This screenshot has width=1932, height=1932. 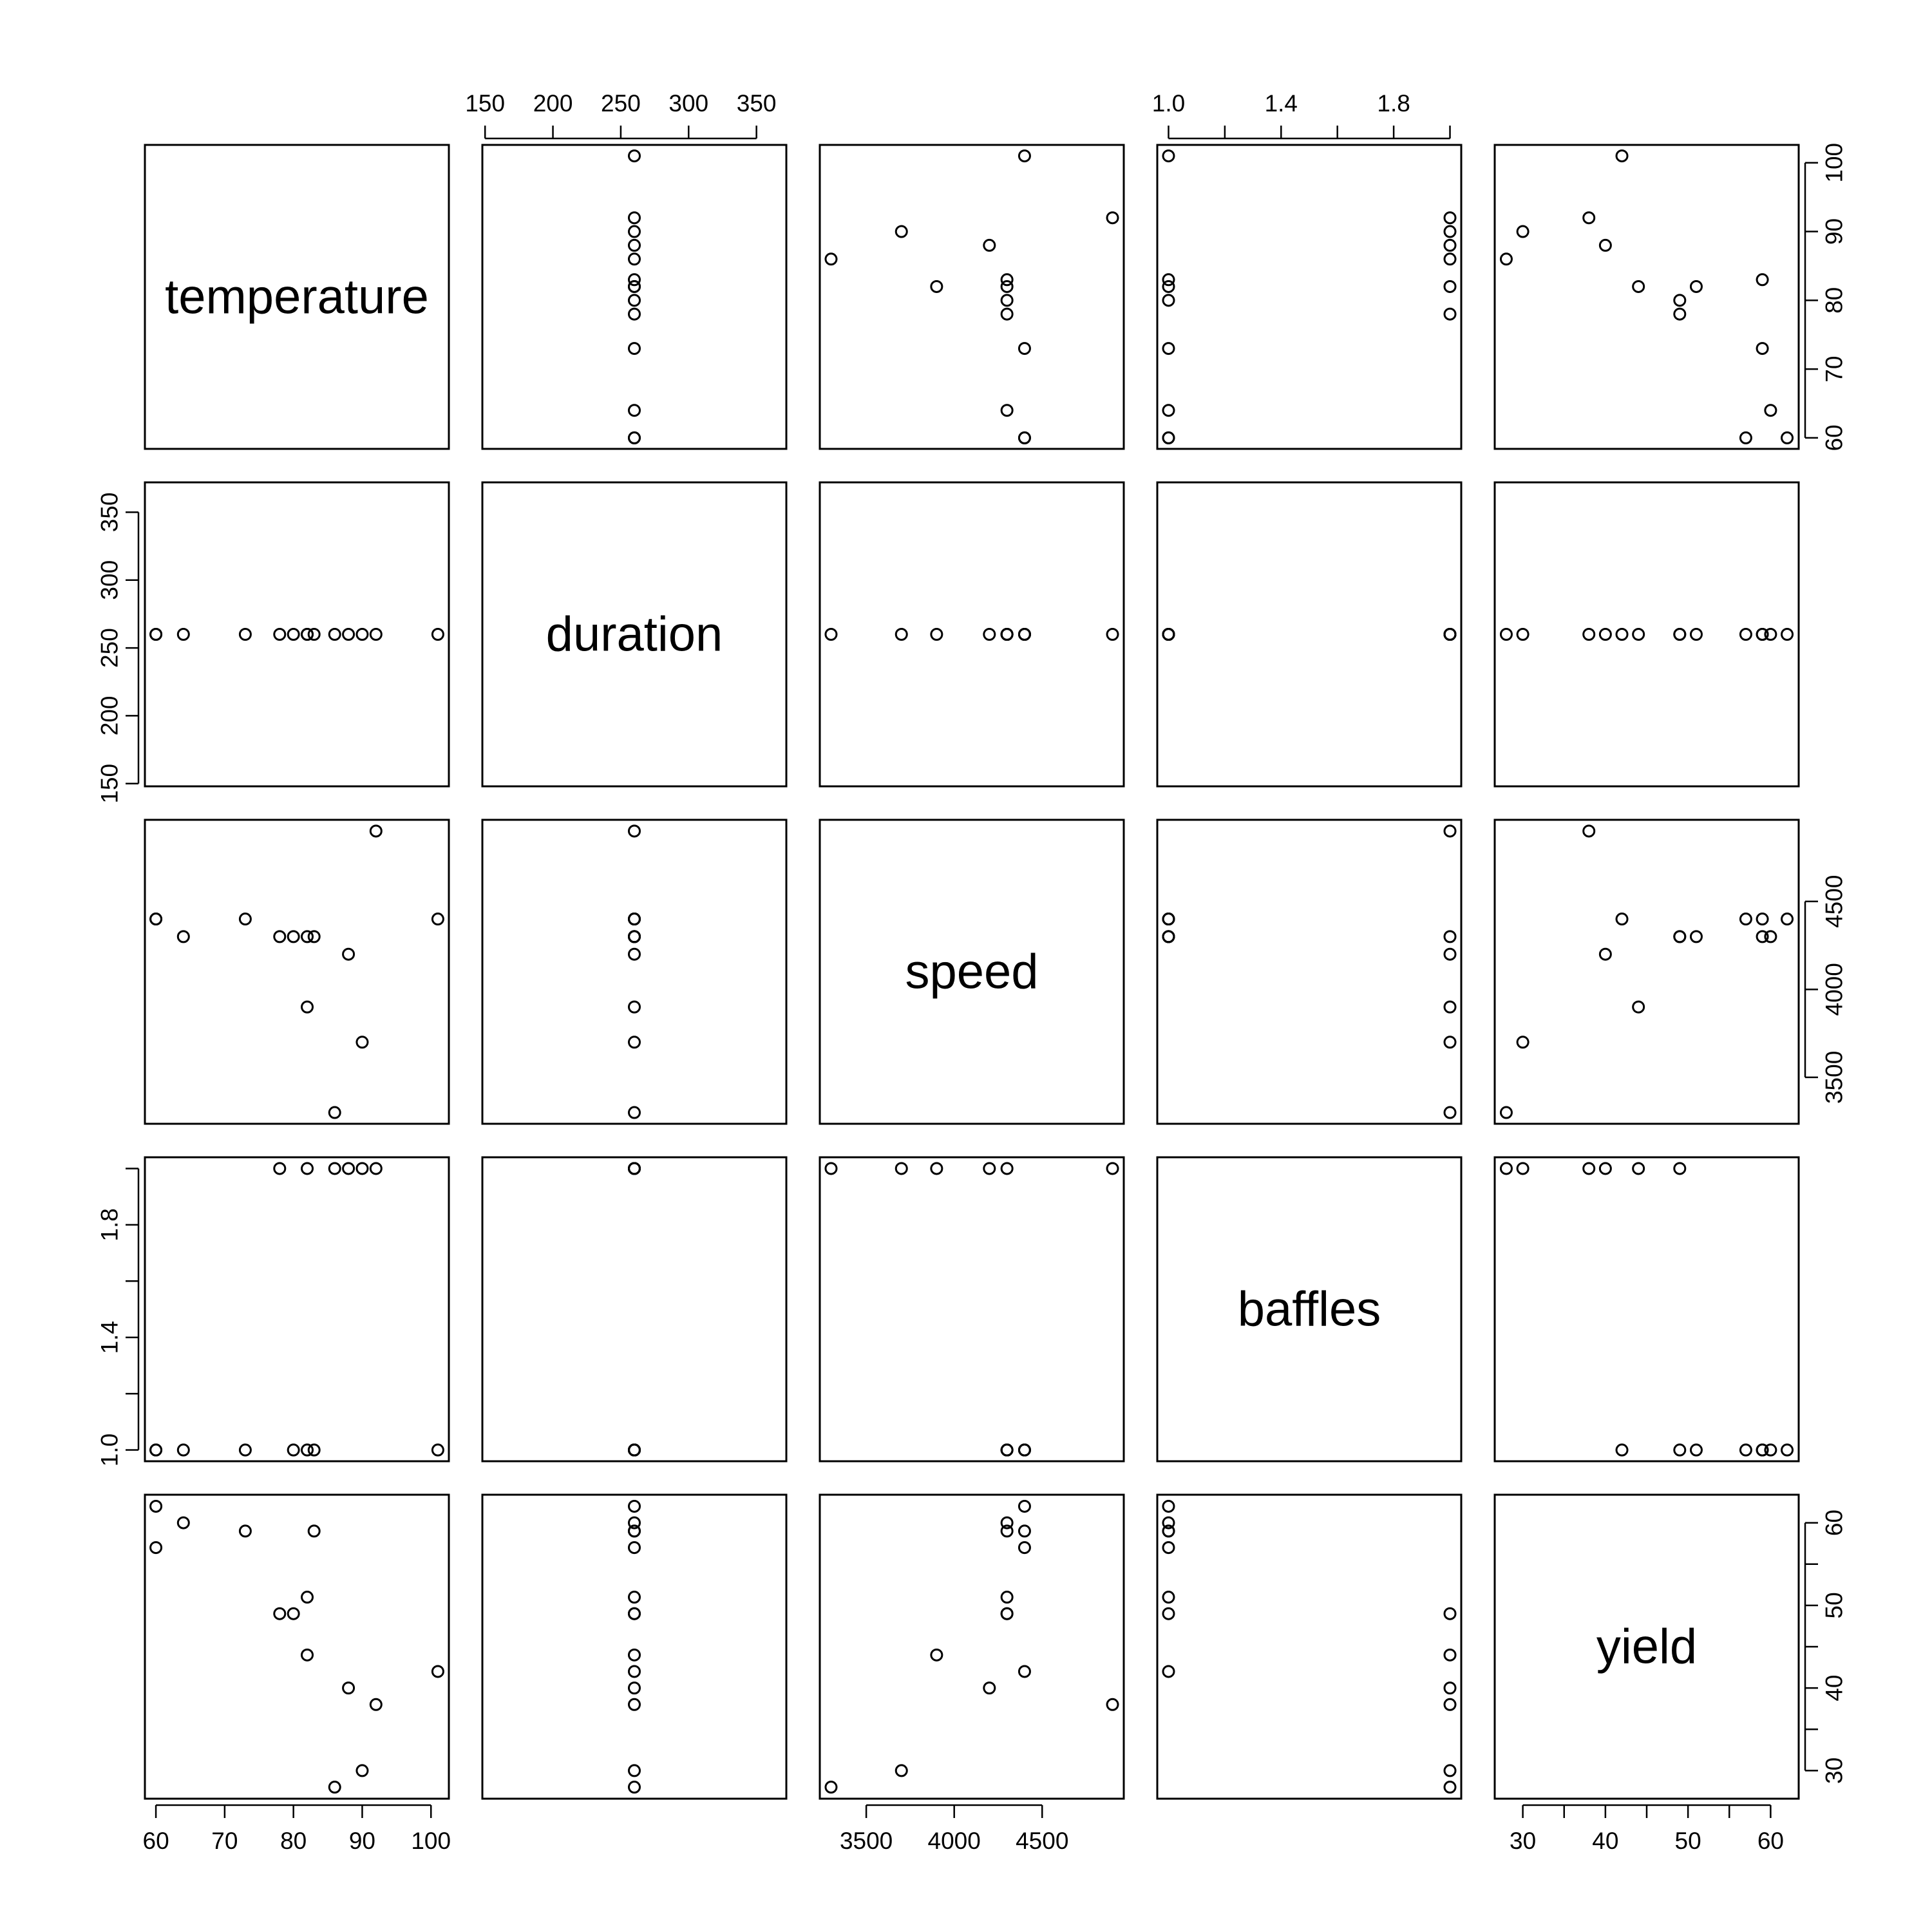 What do you see at coordinates (972, 1309) in the screenshot?
I see `panel-baffles-vs-speed` at bounding box center [972, 1309].